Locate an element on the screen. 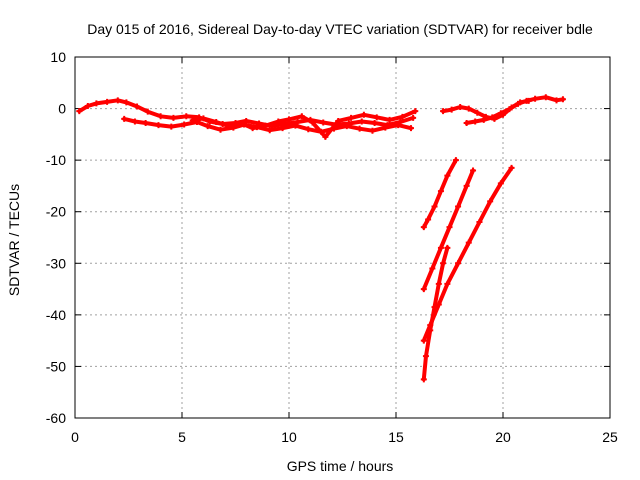 The image size is (640, 480). y-tick-label: -30 is located at coordinates (56, 263).